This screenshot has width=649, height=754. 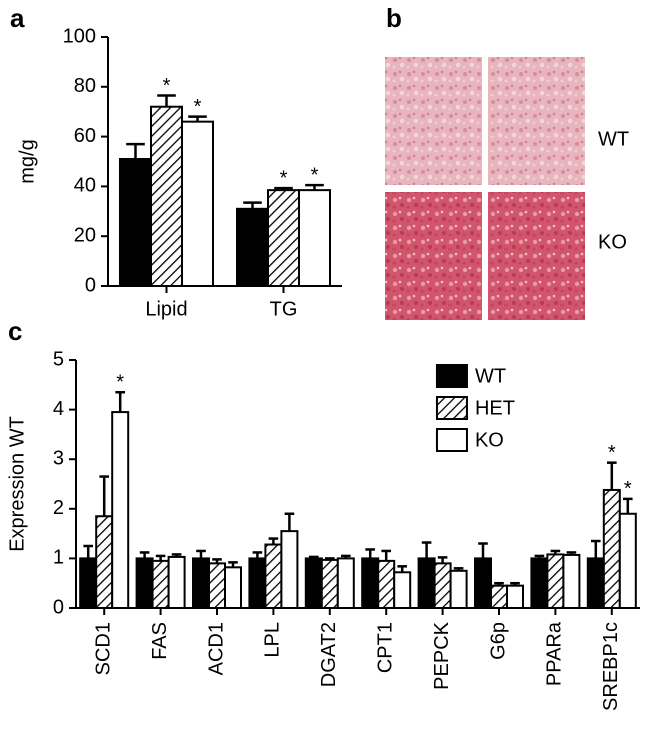 What do you see at coordinates (15, 331) in the screenshot?
I see `panel-label: c` at bounding box center [15, 331].